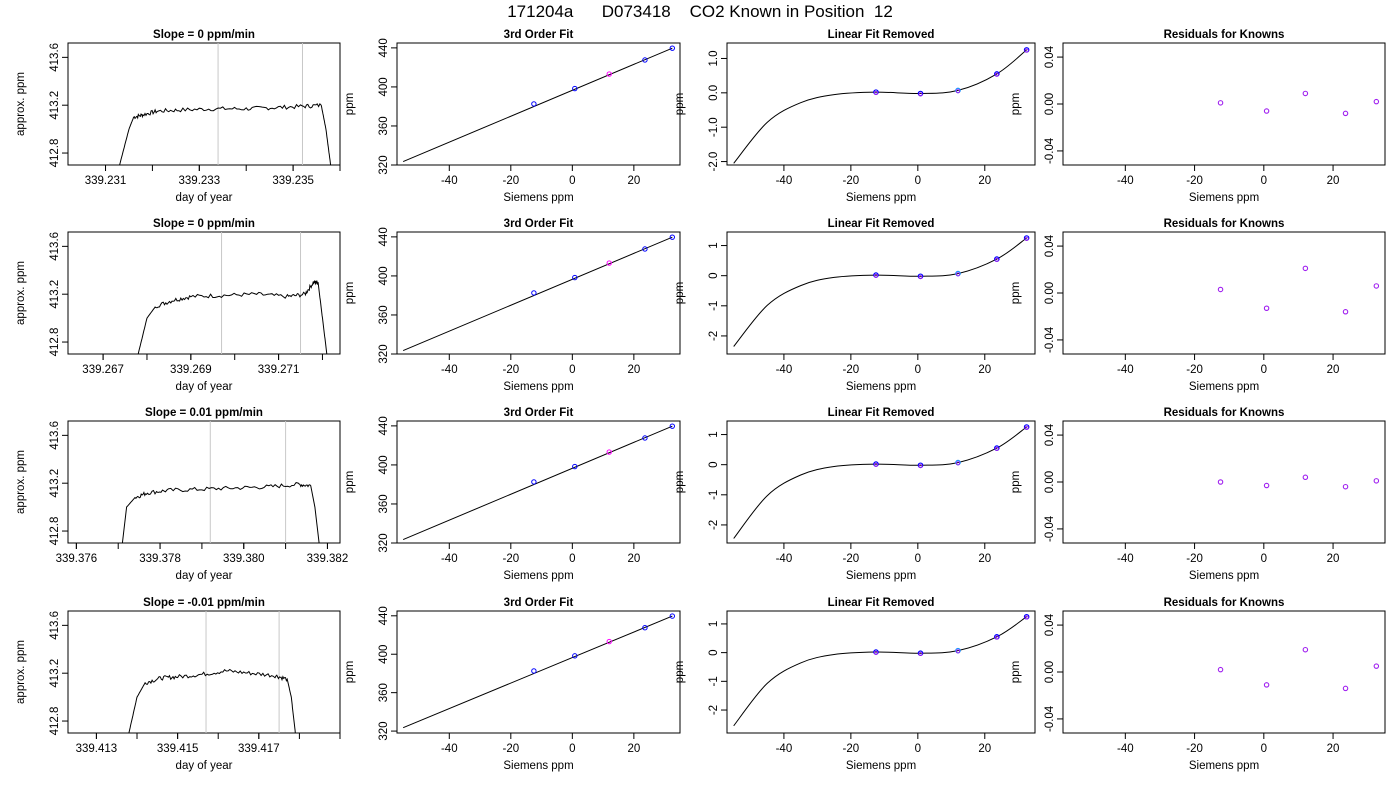  Describe the element at coordinates (55, 342) in the screenshot. I see `y-tick-label: 412.8` at that location.